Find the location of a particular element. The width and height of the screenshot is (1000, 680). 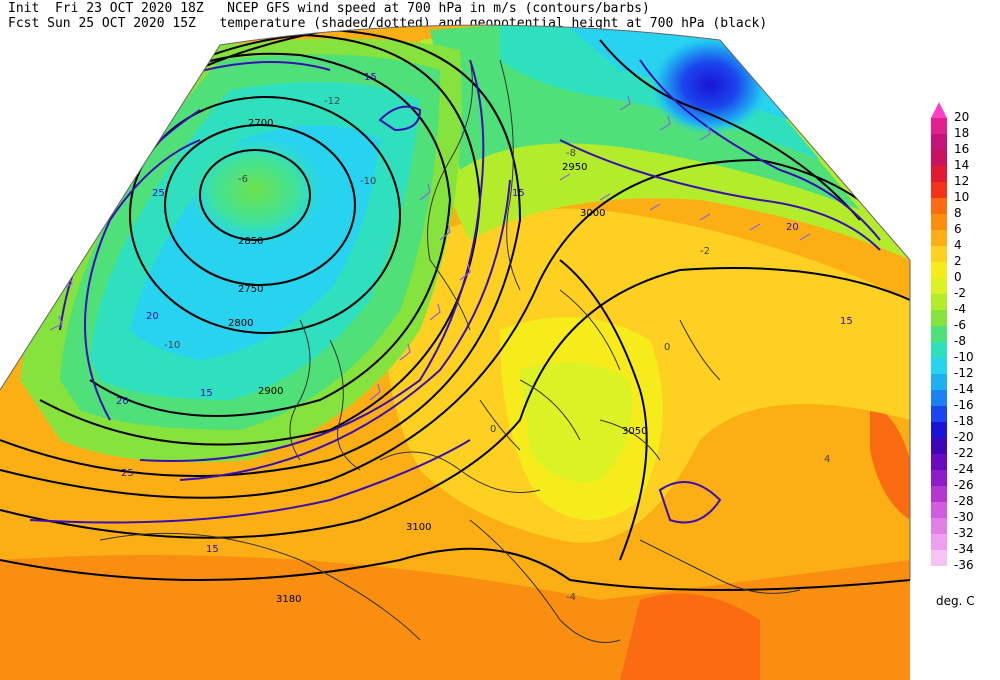

cold-core-shading is located at coordinates (710, 85).